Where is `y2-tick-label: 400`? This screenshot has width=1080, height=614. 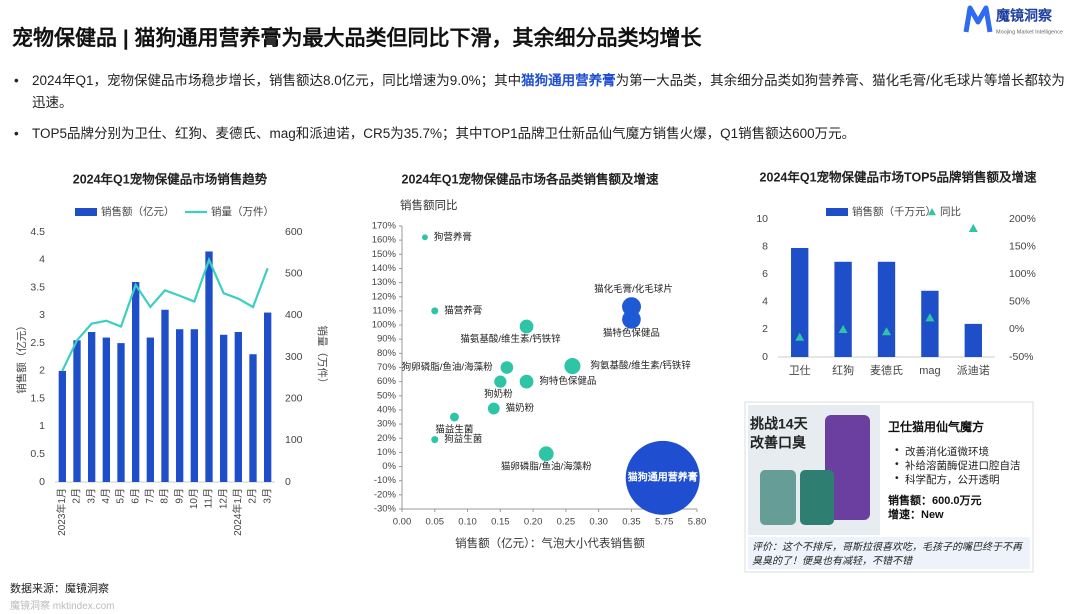
y2-tick-label: 400 is located at coordinates (294, 315).